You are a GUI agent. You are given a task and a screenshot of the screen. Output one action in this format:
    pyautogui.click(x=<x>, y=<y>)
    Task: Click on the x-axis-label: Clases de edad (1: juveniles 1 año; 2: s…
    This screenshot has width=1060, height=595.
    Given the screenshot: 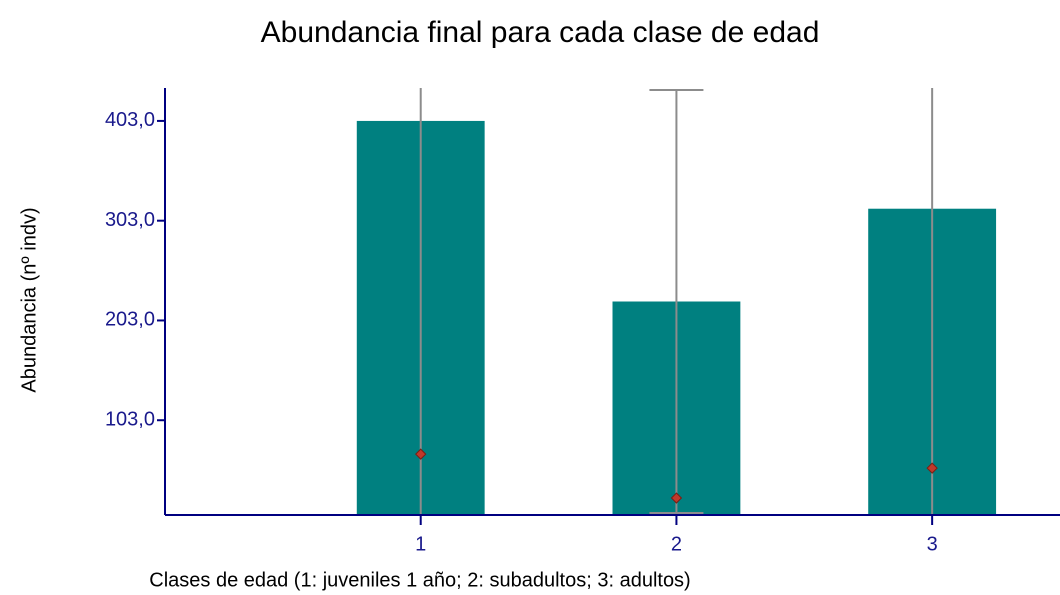 What is the action you would take?
    pyautogui.click(x=419, y=580)
    